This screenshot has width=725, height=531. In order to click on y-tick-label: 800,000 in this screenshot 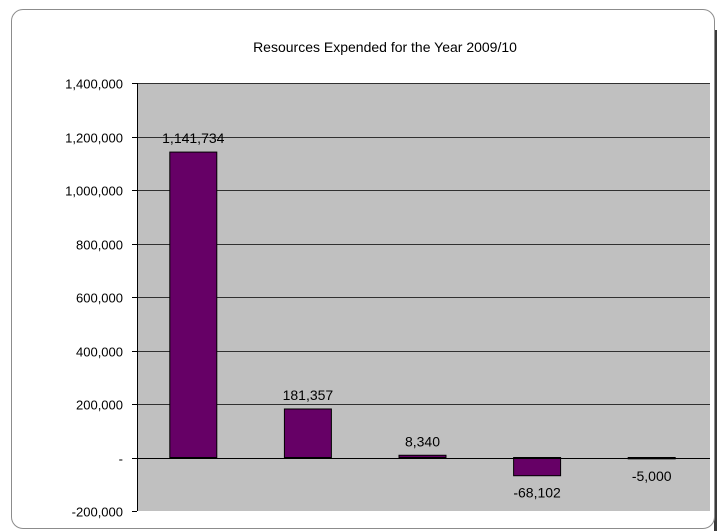, I will do `click(99, 245)`.